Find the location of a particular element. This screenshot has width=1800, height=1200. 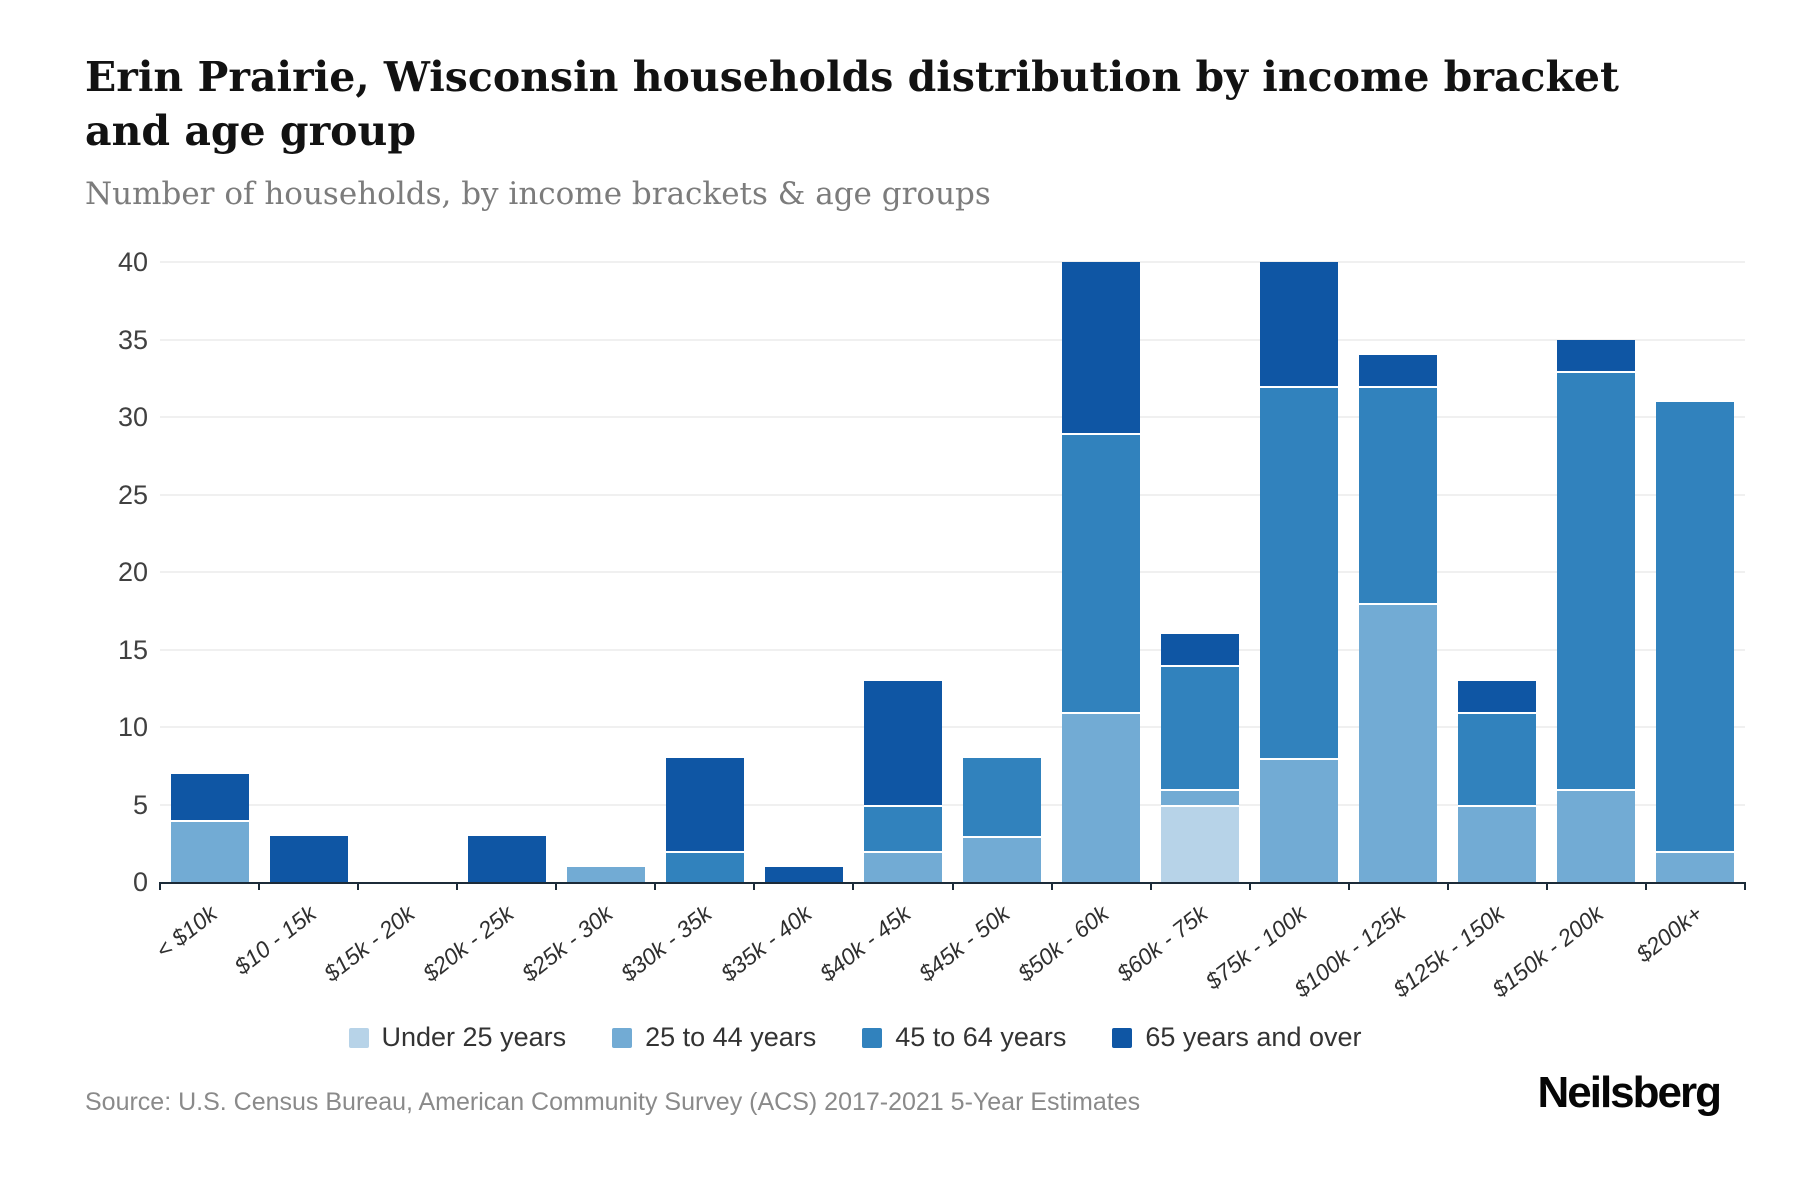

legend-label: 45 to 64 years is located at coordinates (981, 1037).